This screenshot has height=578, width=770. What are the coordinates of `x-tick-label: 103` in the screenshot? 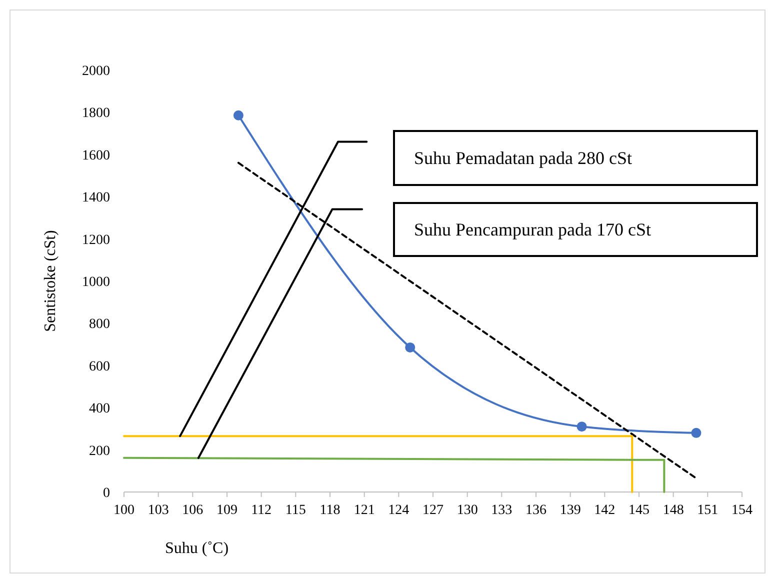 It's located at (158, 510).